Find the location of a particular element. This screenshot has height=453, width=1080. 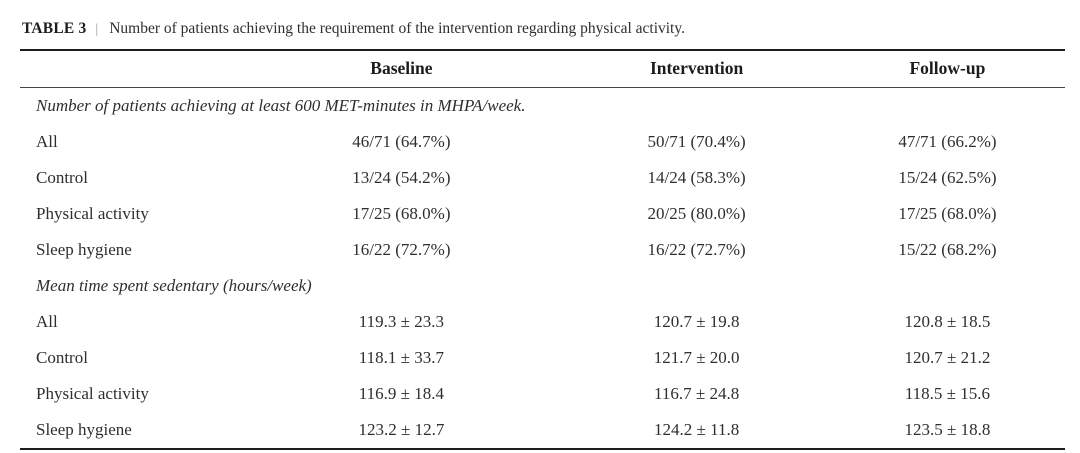

cell-intervention: 20/25 (80.0%) is located at coordinates (696, 213).